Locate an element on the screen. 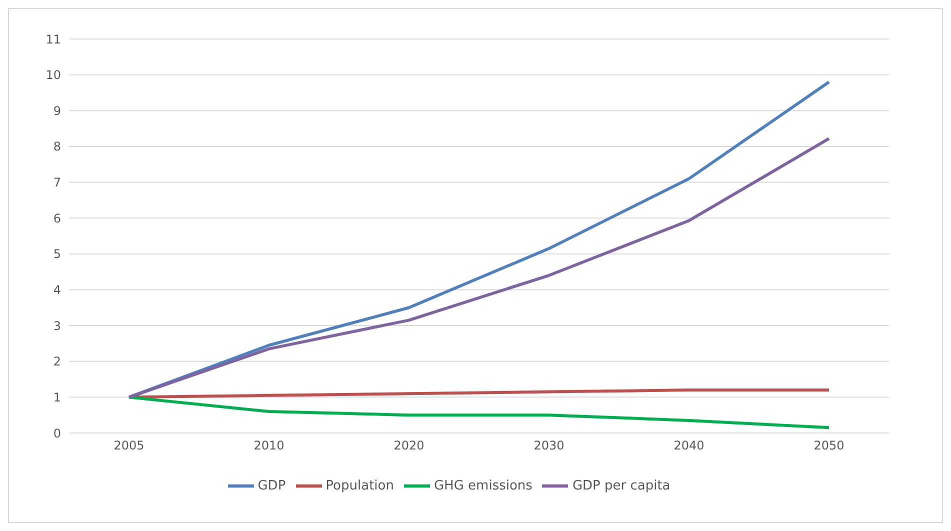 Image resolution: width=951 pixels, height=531 pixels. y-tick-label: 5 is located at coordinates (57, 254).